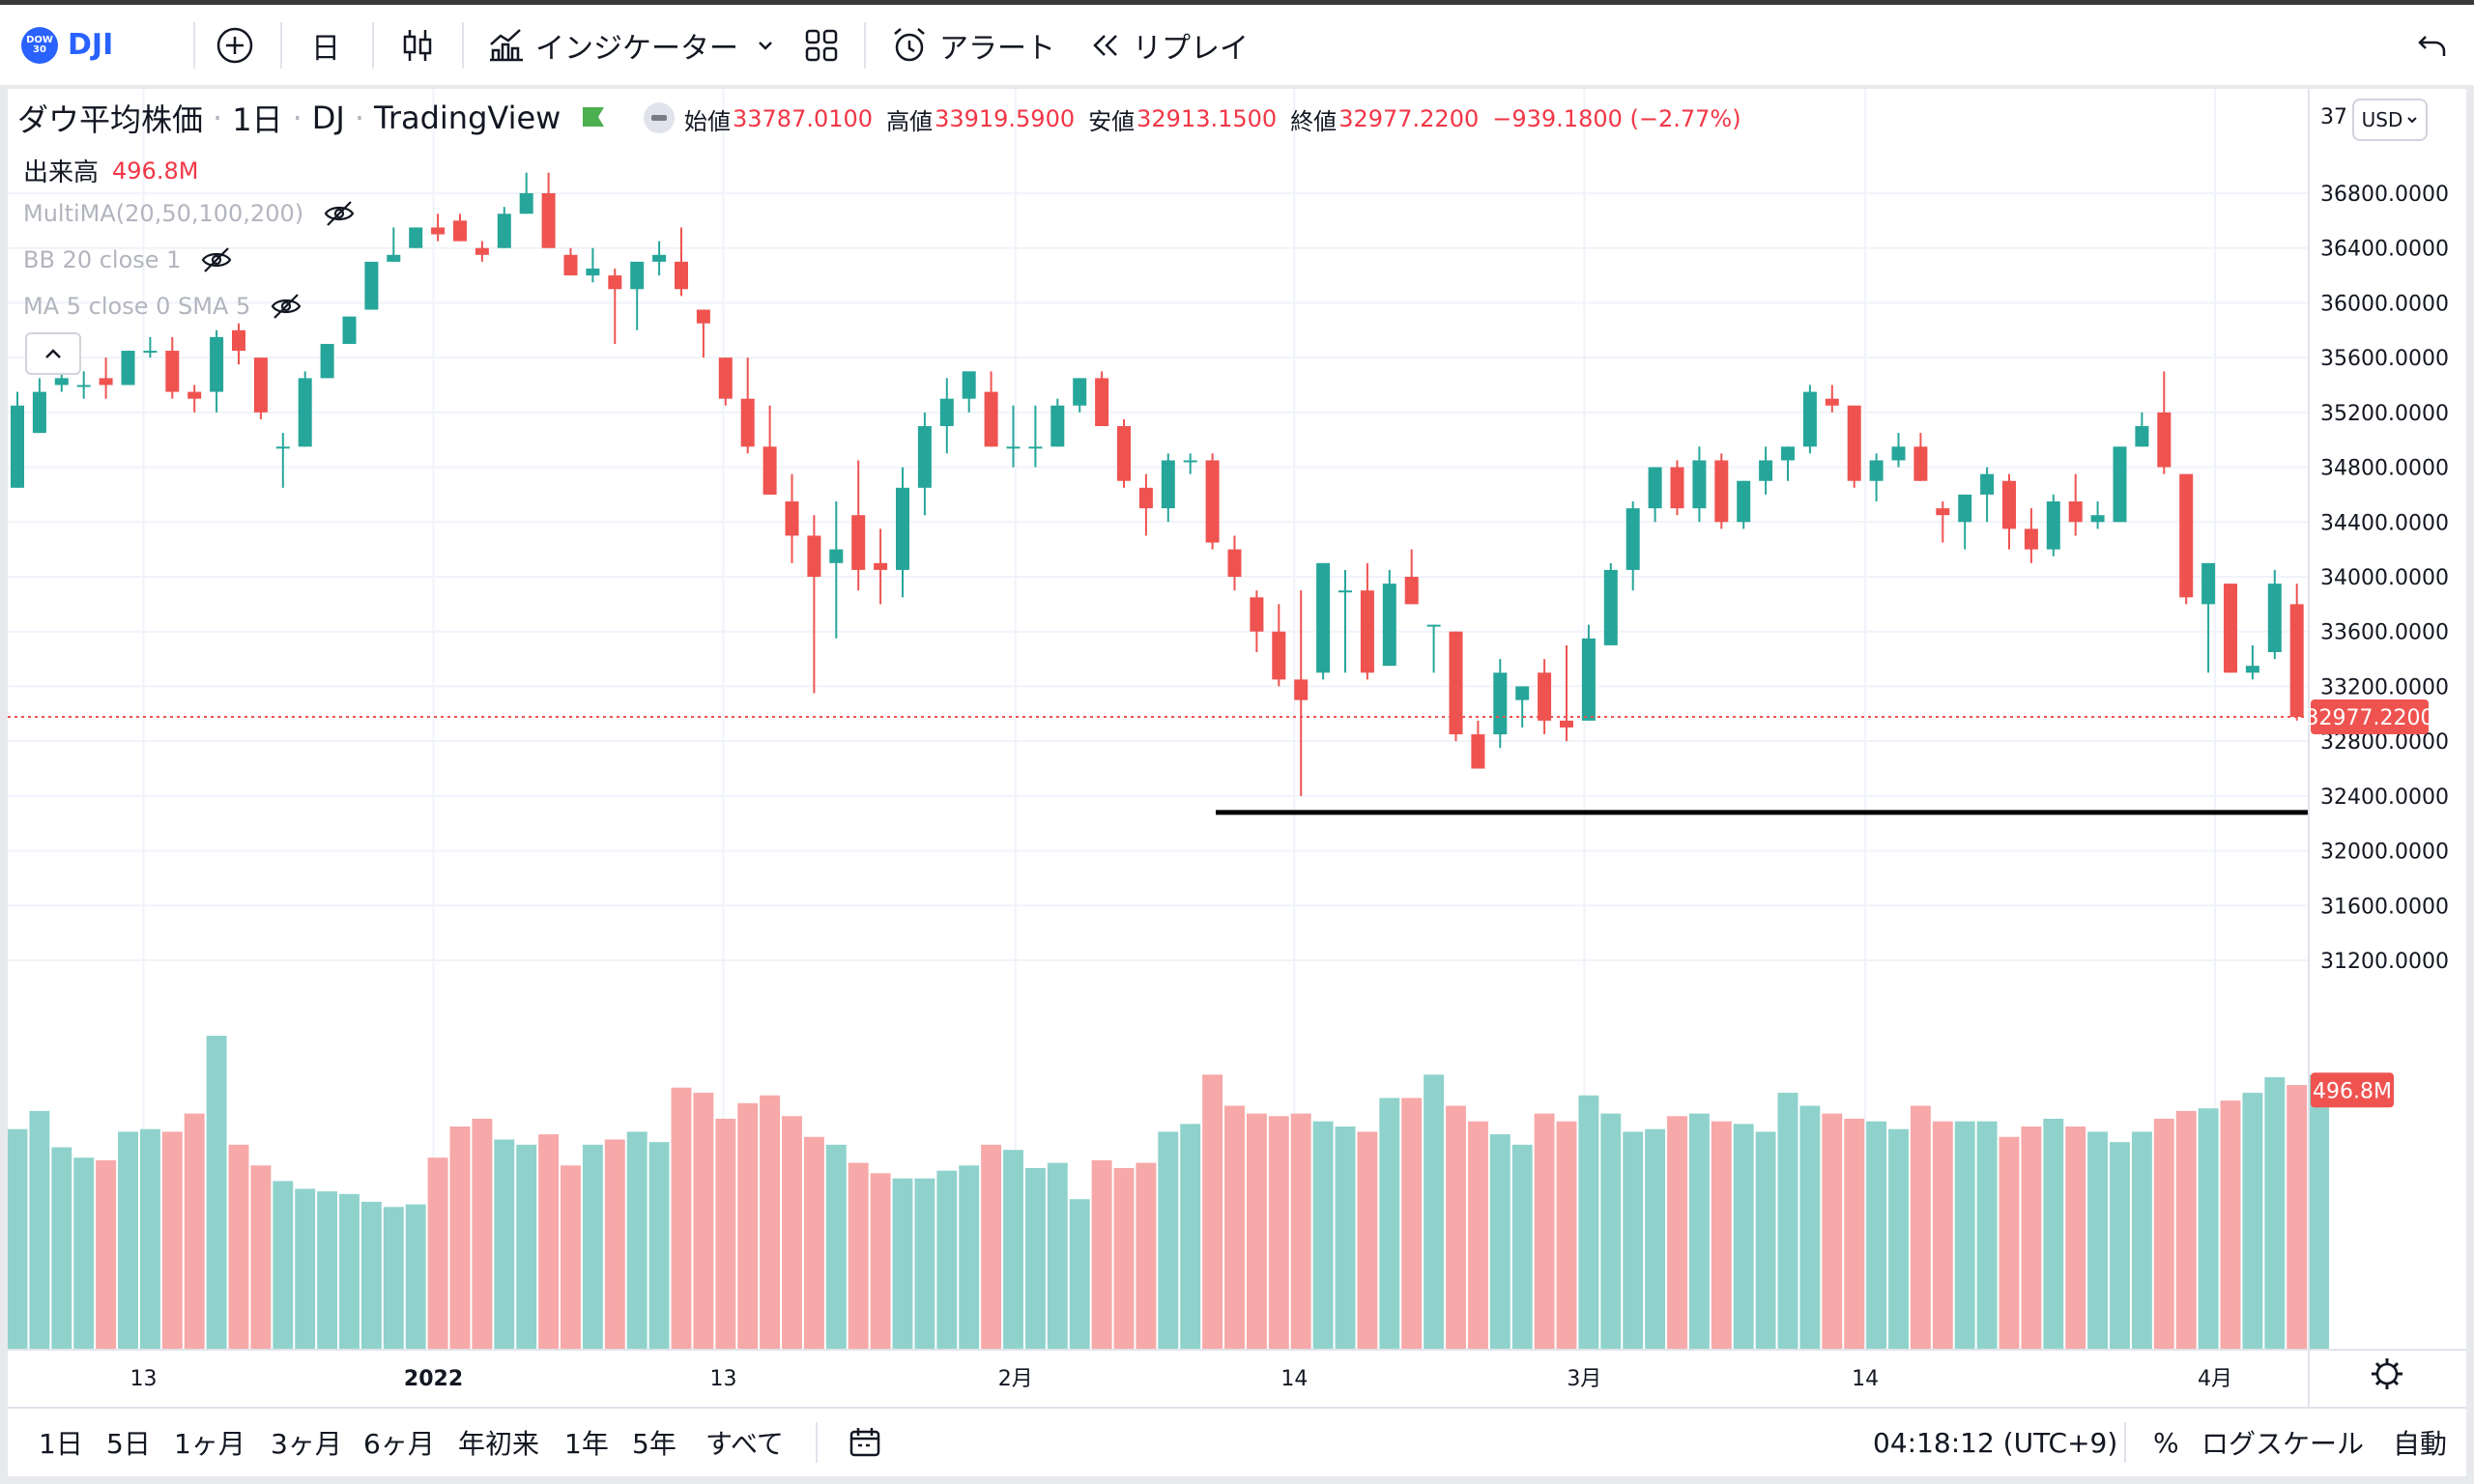 This screenshot has height=1484, width=2474. Describe the element at coordinates (2420, 1444) in the screenshot. I see `auto-scale-toggle: 自動` at that location.